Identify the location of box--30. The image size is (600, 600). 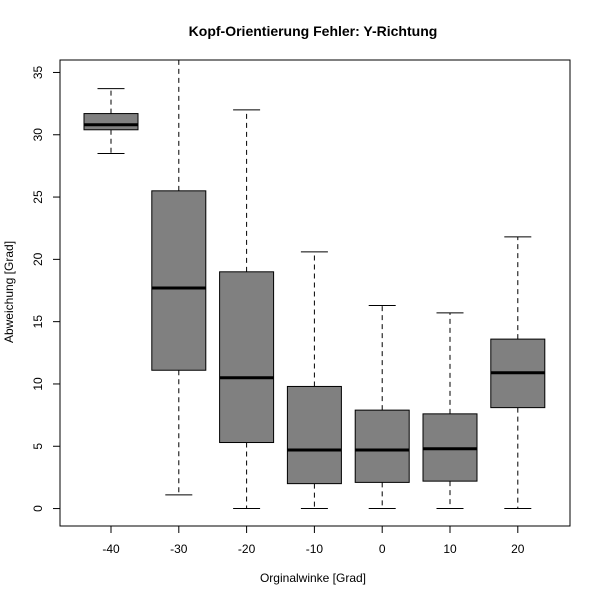
(179, 277).